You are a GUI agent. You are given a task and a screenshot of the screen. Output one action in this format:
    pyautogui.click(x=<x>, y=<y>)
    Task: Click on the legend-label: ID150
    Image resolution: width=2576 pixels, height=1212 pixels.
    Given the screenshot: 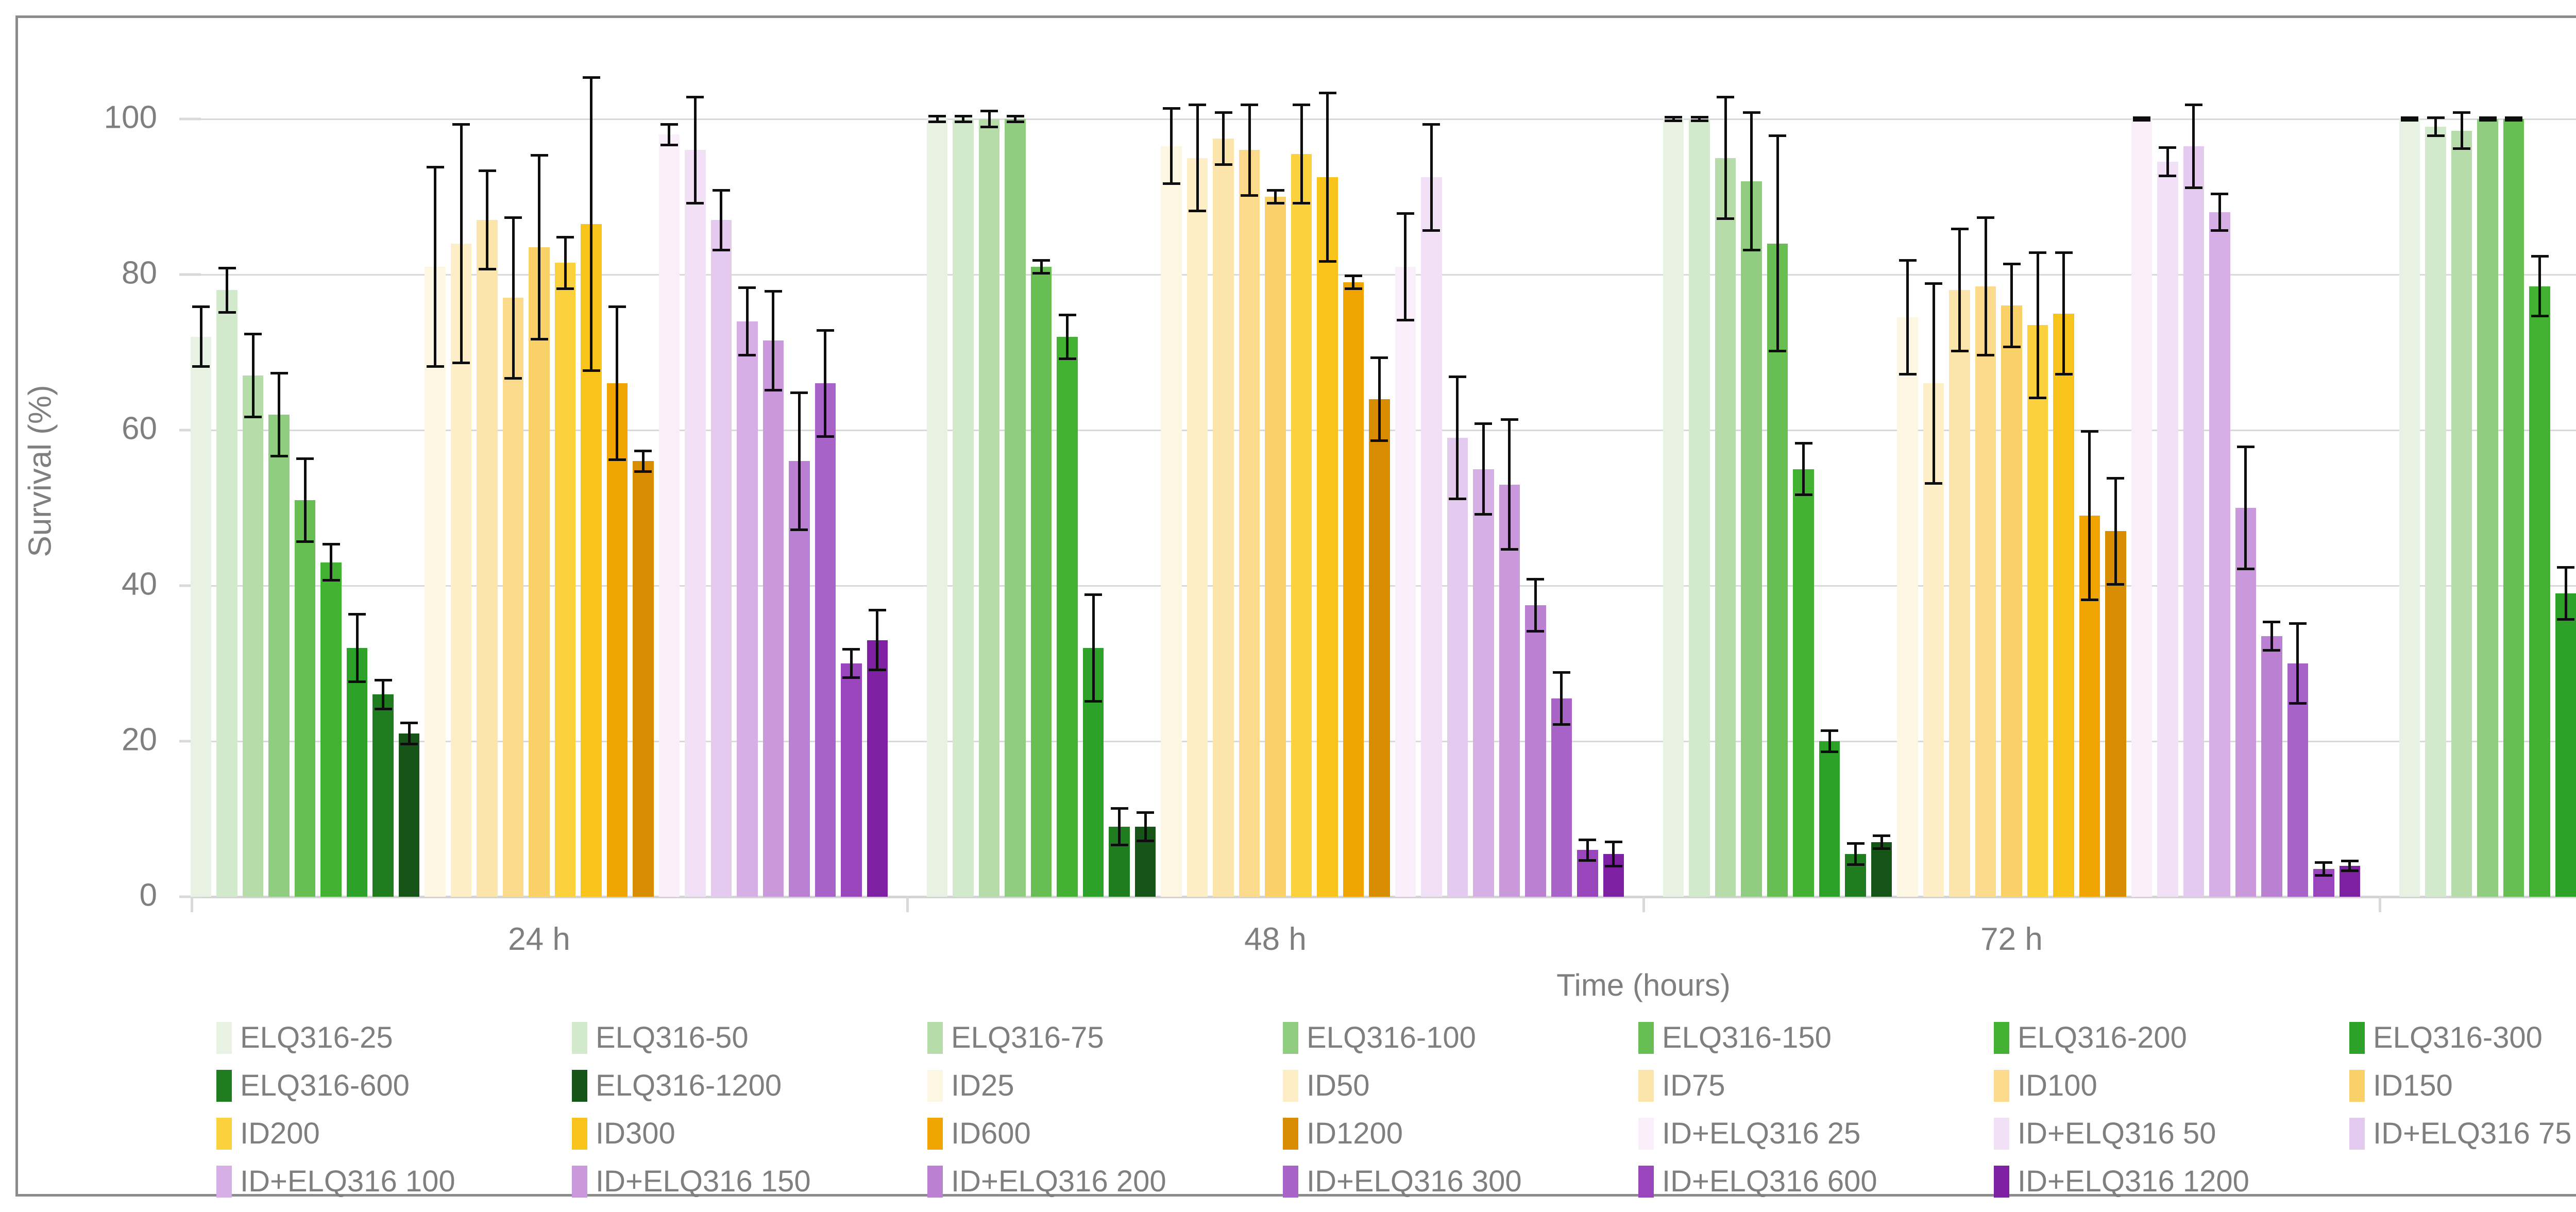 What is the action you would take?
    pyautogui.click(x=2413, y=1085)
    